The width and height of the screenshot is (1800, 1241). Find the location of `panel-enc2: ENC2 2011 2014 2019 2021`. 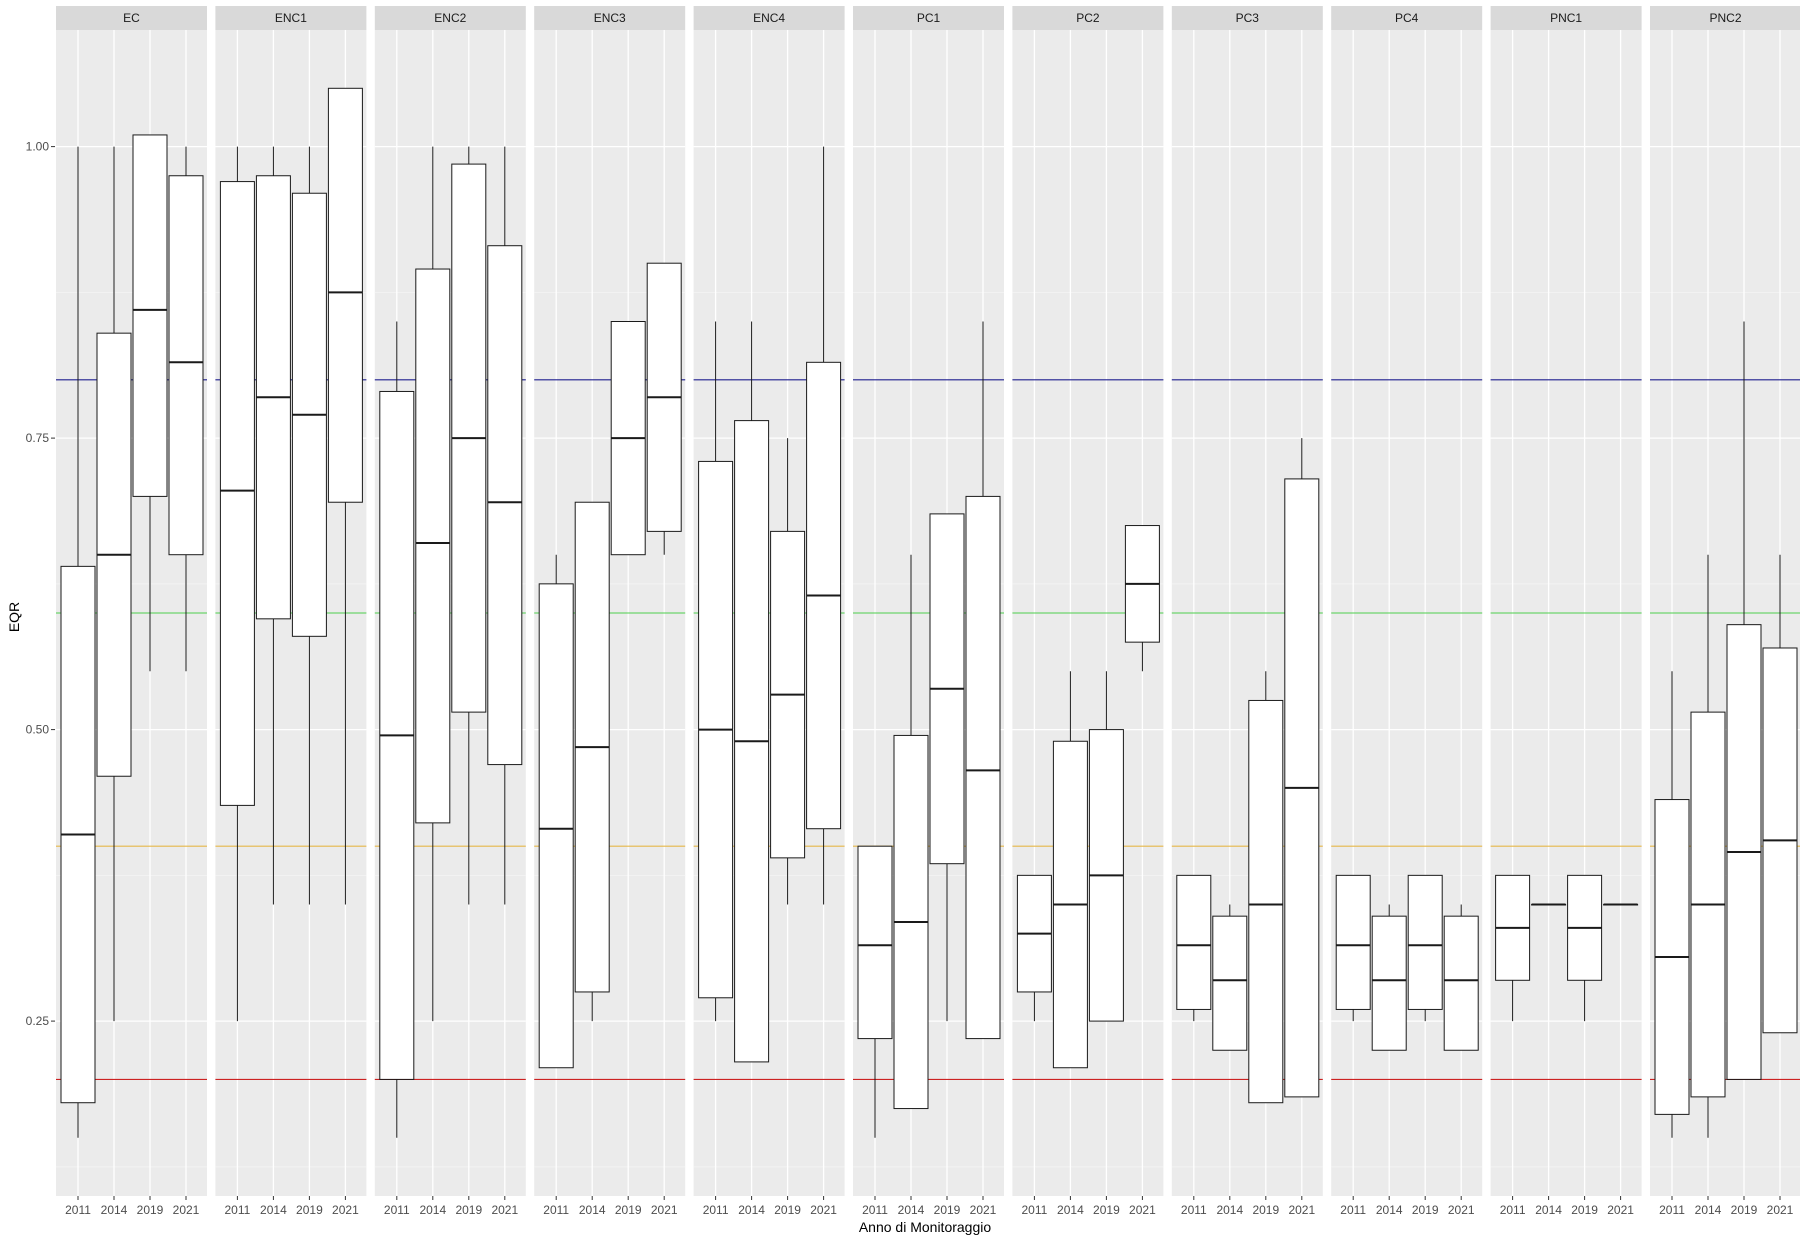

panel-enc2: ENC2 2011 2014 2019 2021 is located at coordinates (450, 611).